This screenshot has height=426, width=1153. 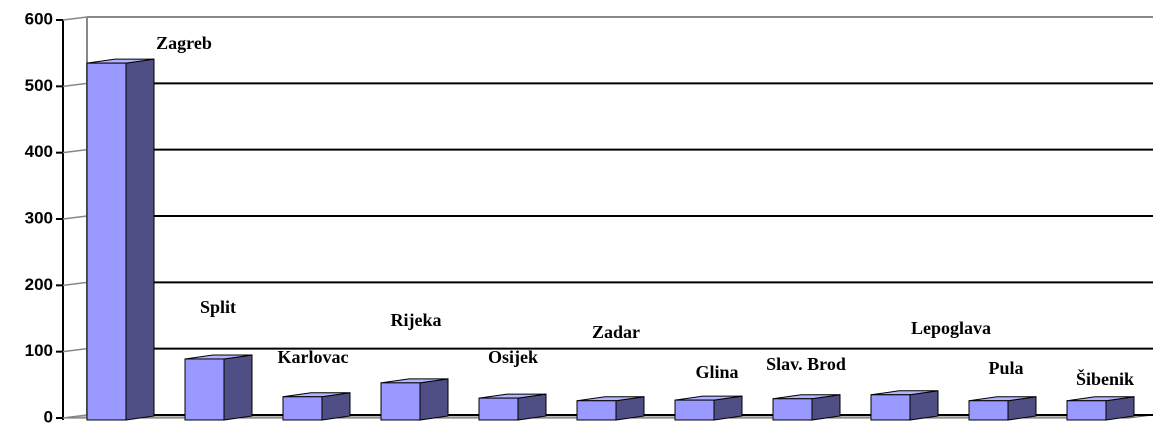 What do you see at coordinates (716, 372) in the screenshot?
I see `category-label: Glina` at bounding box center [716, 372].